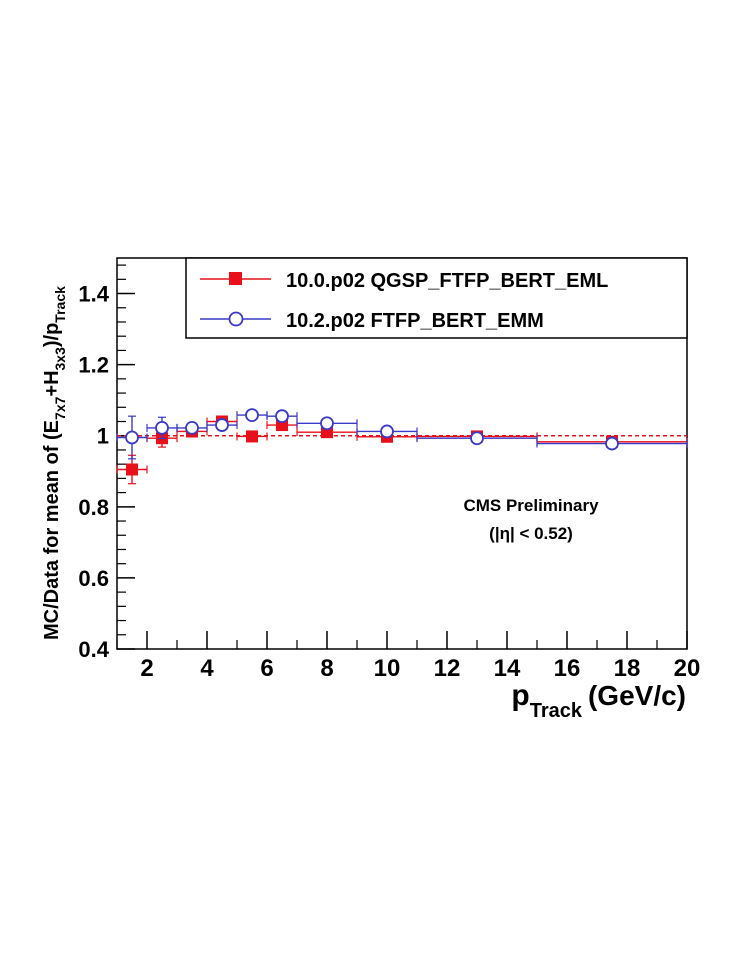  I want to click on x-tick-label: 16, so click(567, 668).